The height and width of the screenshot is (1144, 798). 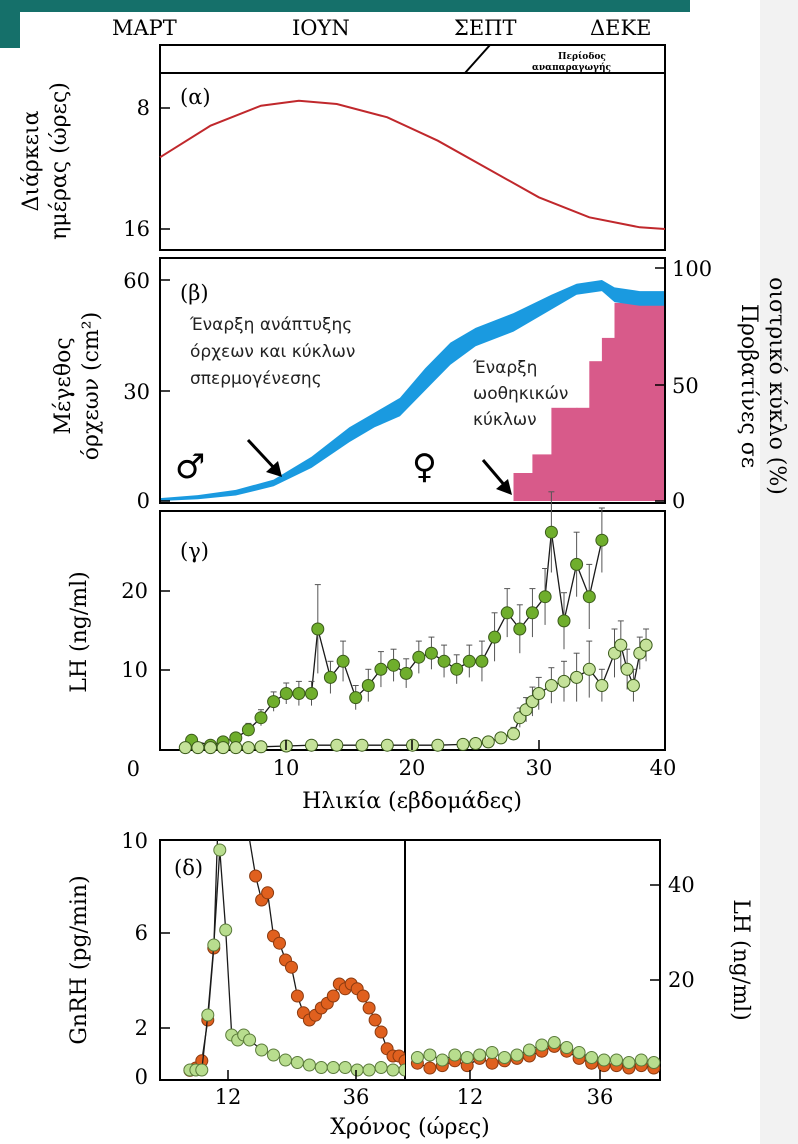 What do you see at coordinates (779, 572) in the screenshot?
I see `right-margin-shade` at bounding box center [779, 572].